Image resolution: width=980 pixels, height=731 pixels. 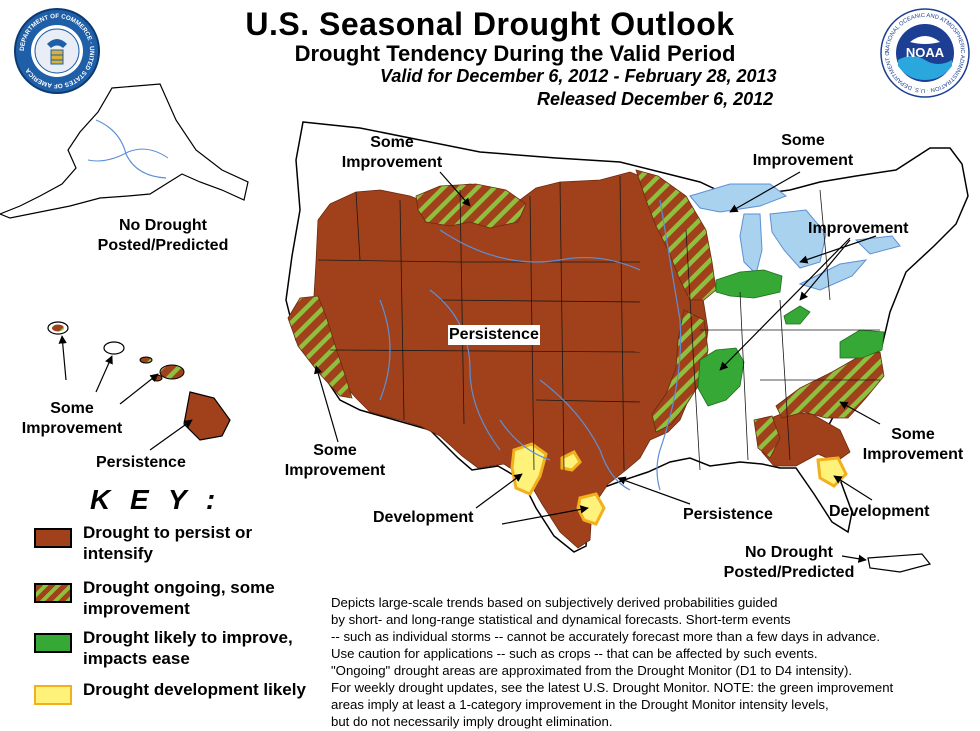 I want to click on map-title: U.S. Seasonal Drought Outlook, so click(x=490, y=24).